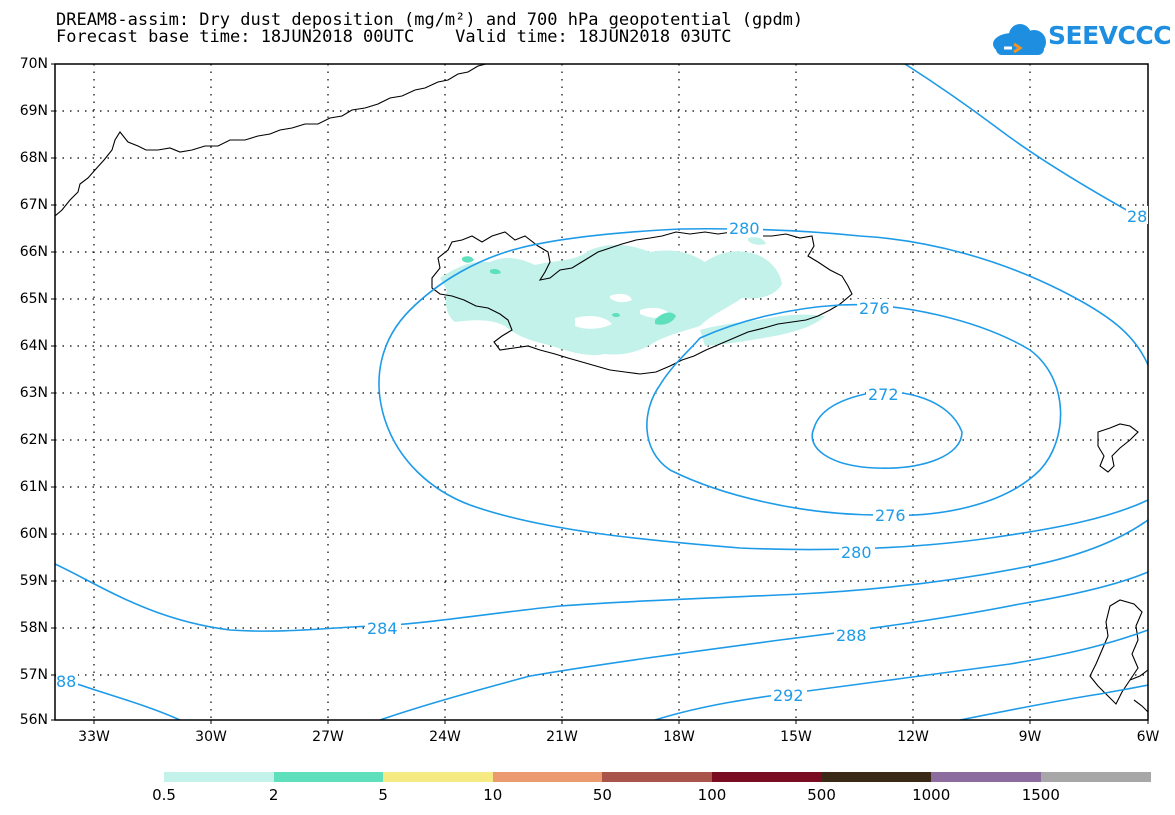  I want to click on lon-label: 24W, so click(445, 737).